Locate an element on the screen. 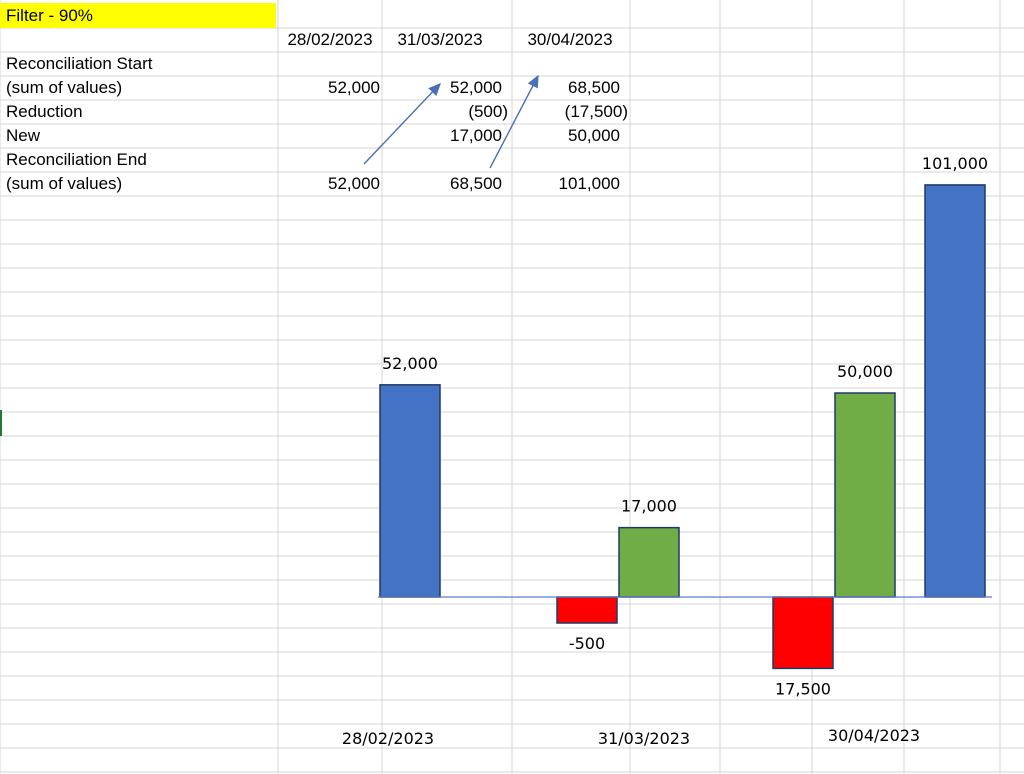  data-label-6: 101,000 is located at coordinates (955, 163).